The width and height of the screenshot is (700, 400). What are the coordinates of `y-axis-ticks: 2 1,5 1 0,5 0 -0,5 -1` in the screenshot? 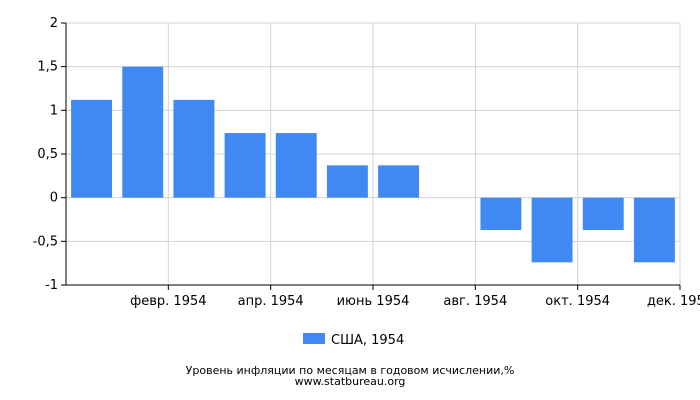 It's located at (49, 154).